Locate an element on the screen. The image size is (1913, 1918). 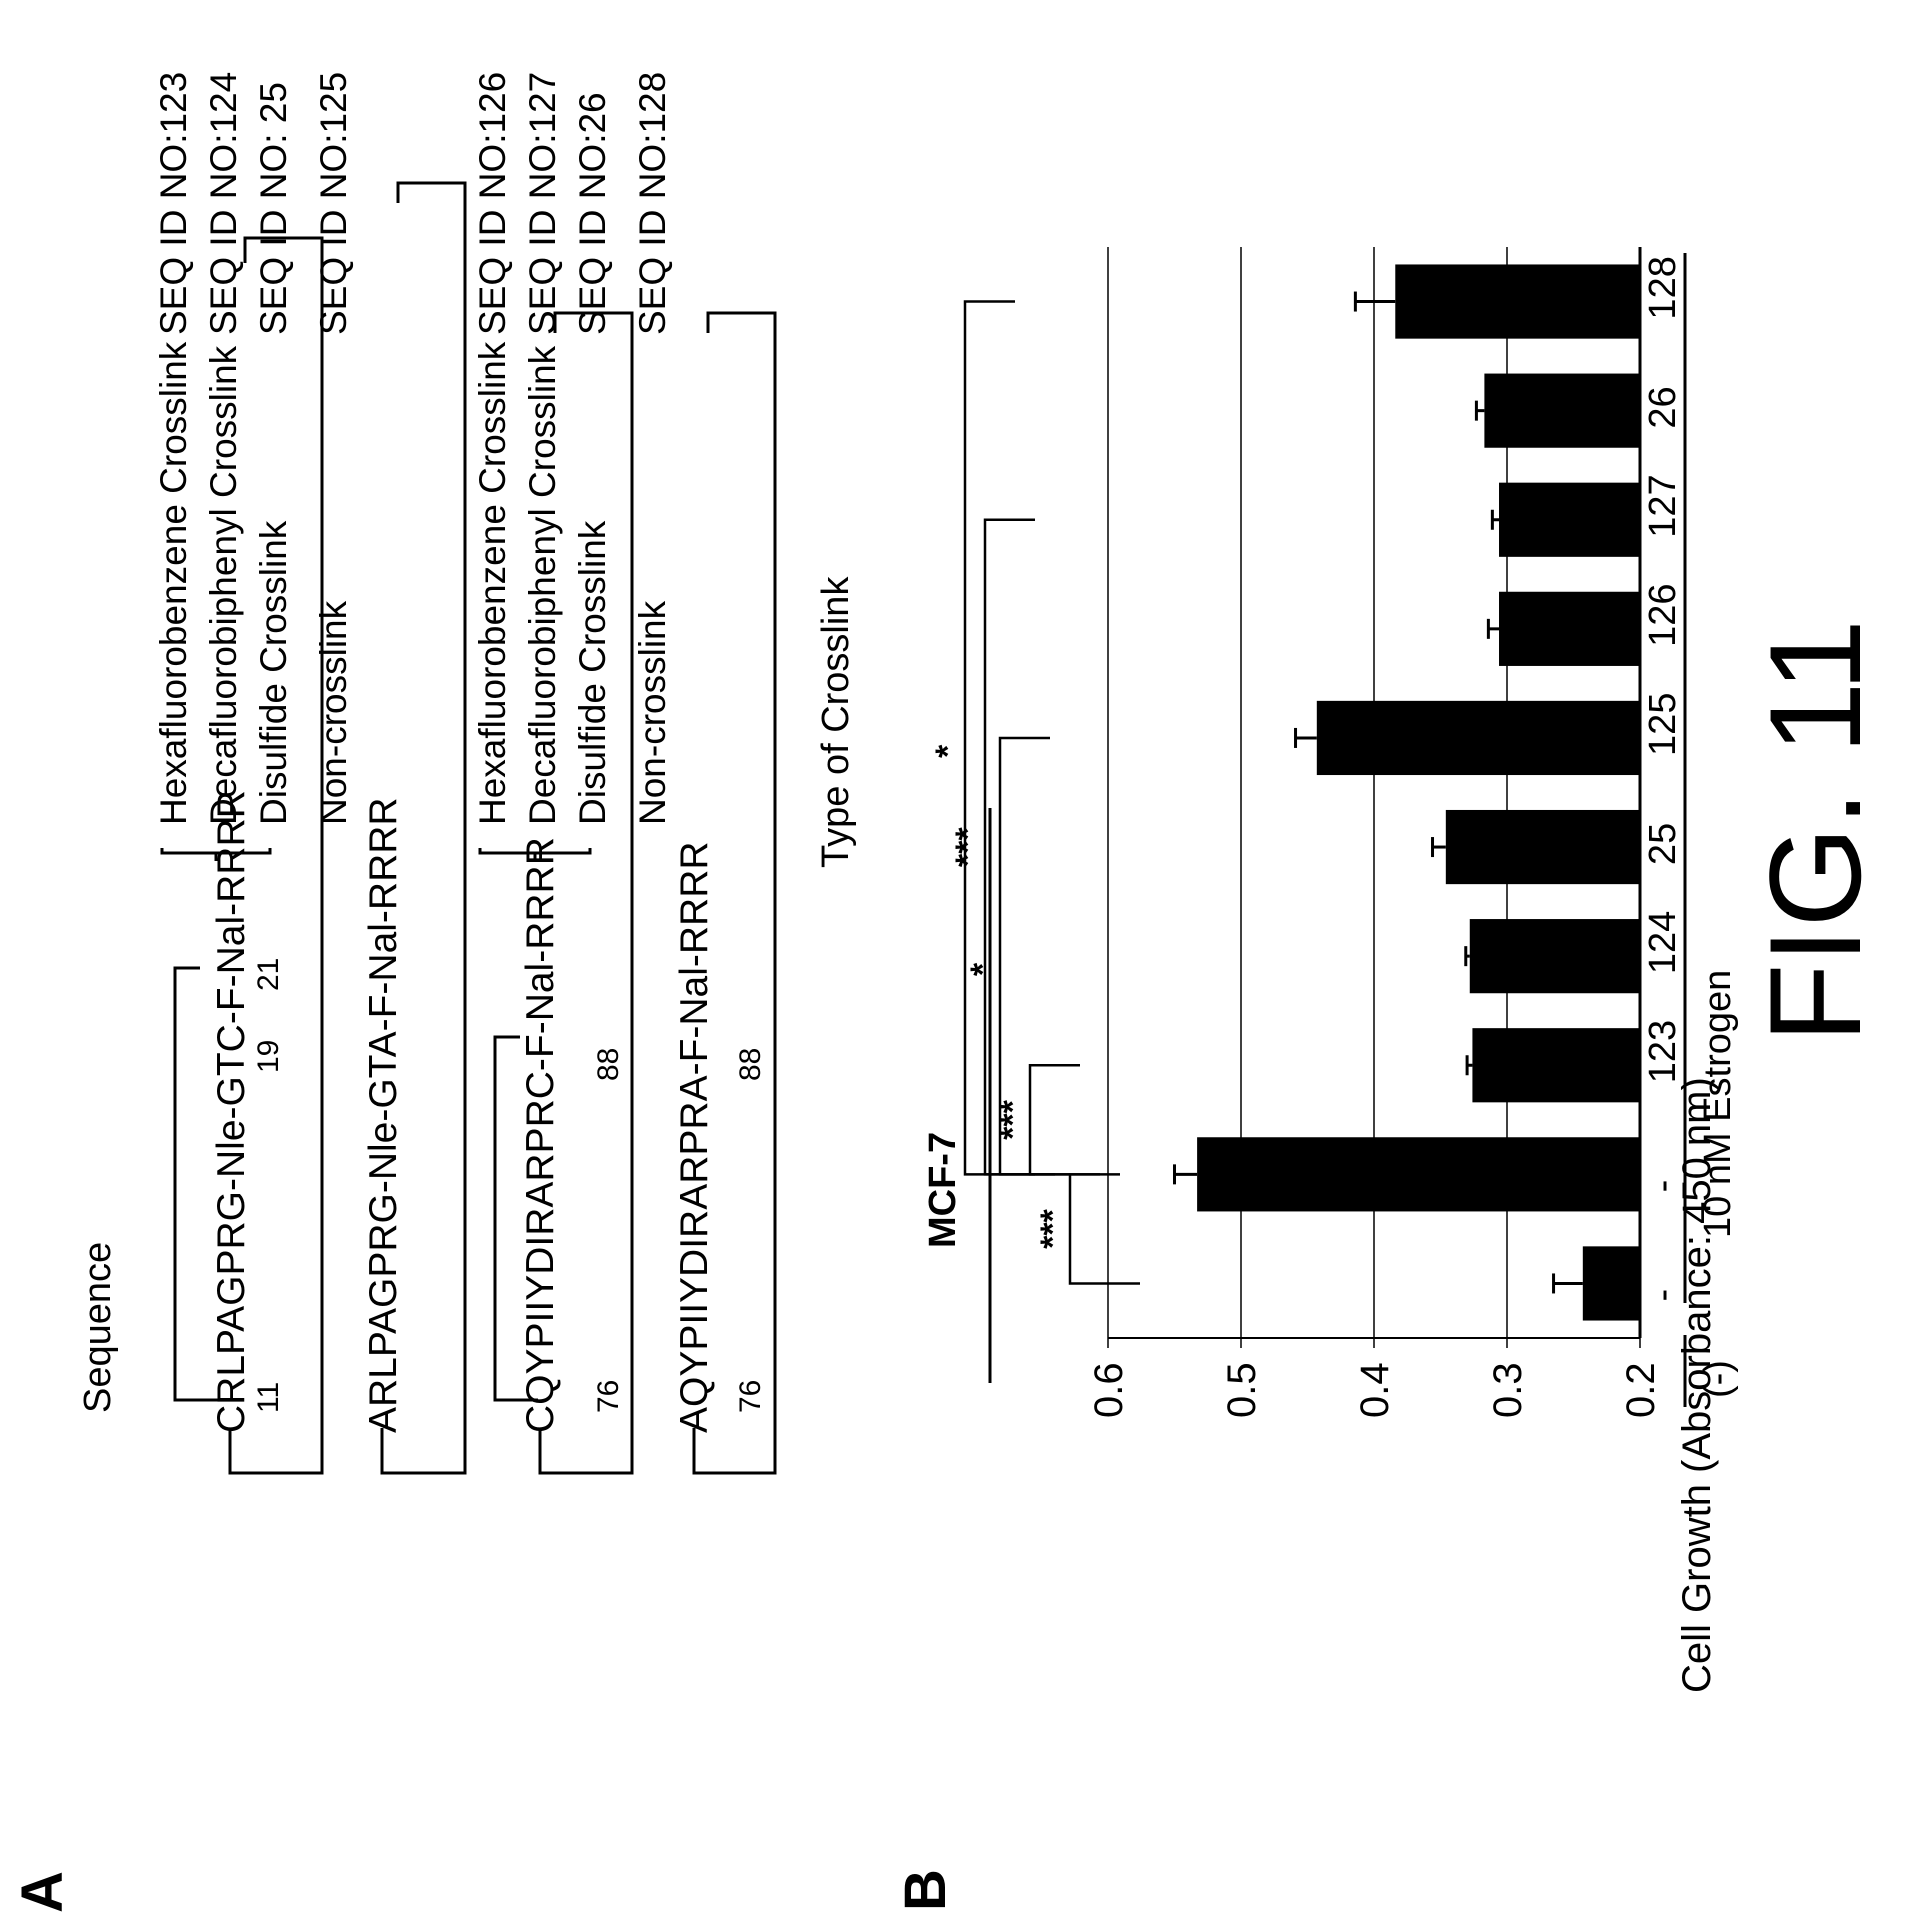
peptide-sequence-4: AQYPIIYDIRARPRA-F-Nal-RRRR is located at coordinates (694, 1137).